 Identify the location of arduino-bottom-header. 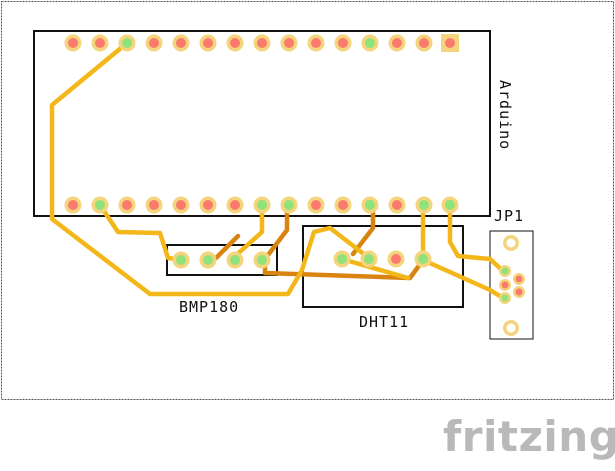
(262, 205).